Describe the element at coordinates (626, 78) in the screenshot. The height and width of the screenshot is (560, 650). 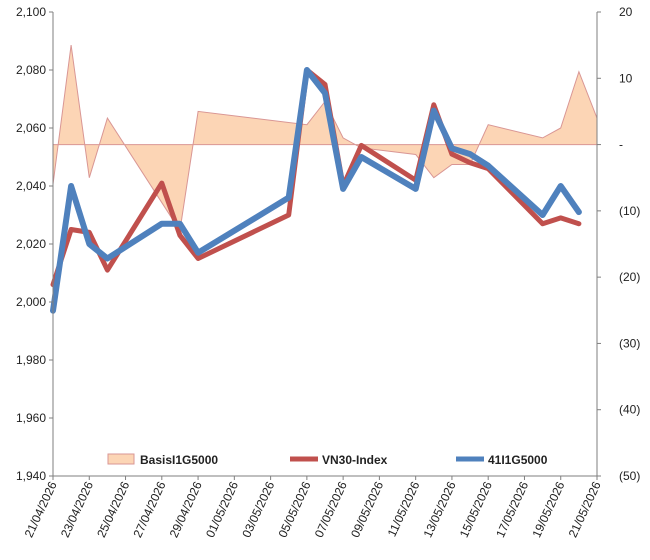
I see `y-right-tick-label: 10` at that location.